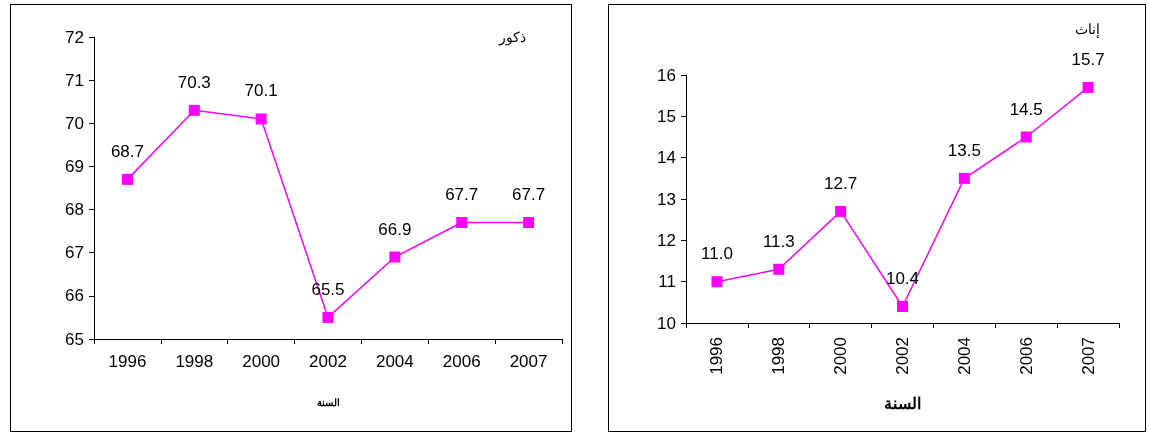 This screenshot has height=437, width=1149. What do you see at coordinates (74, 253) in the screenshot?
I see `y-tick-label: 67` at bounding box center [74, 253].